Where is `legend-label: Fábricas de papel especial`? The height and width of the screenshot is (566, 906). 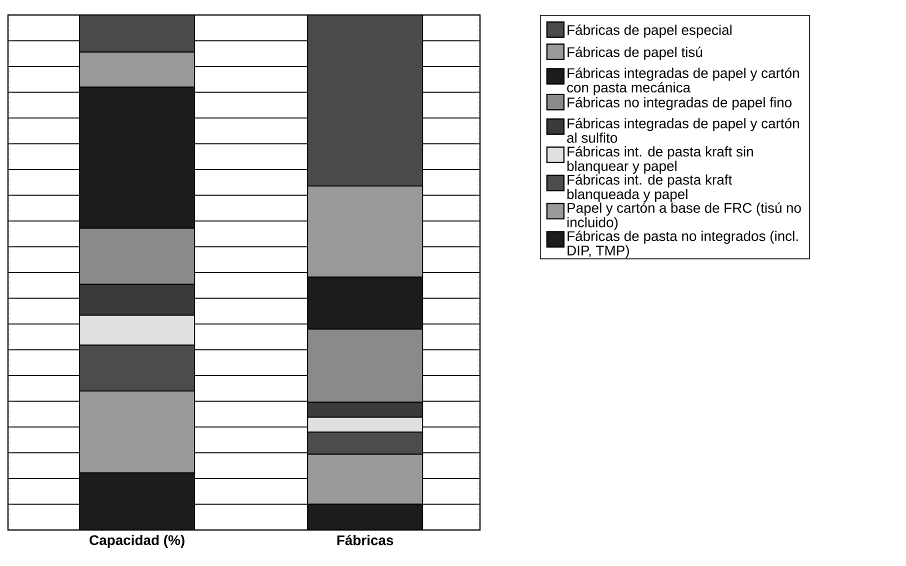 legend-label: Fábricas de papel especial is located at coordinates (650, 31).